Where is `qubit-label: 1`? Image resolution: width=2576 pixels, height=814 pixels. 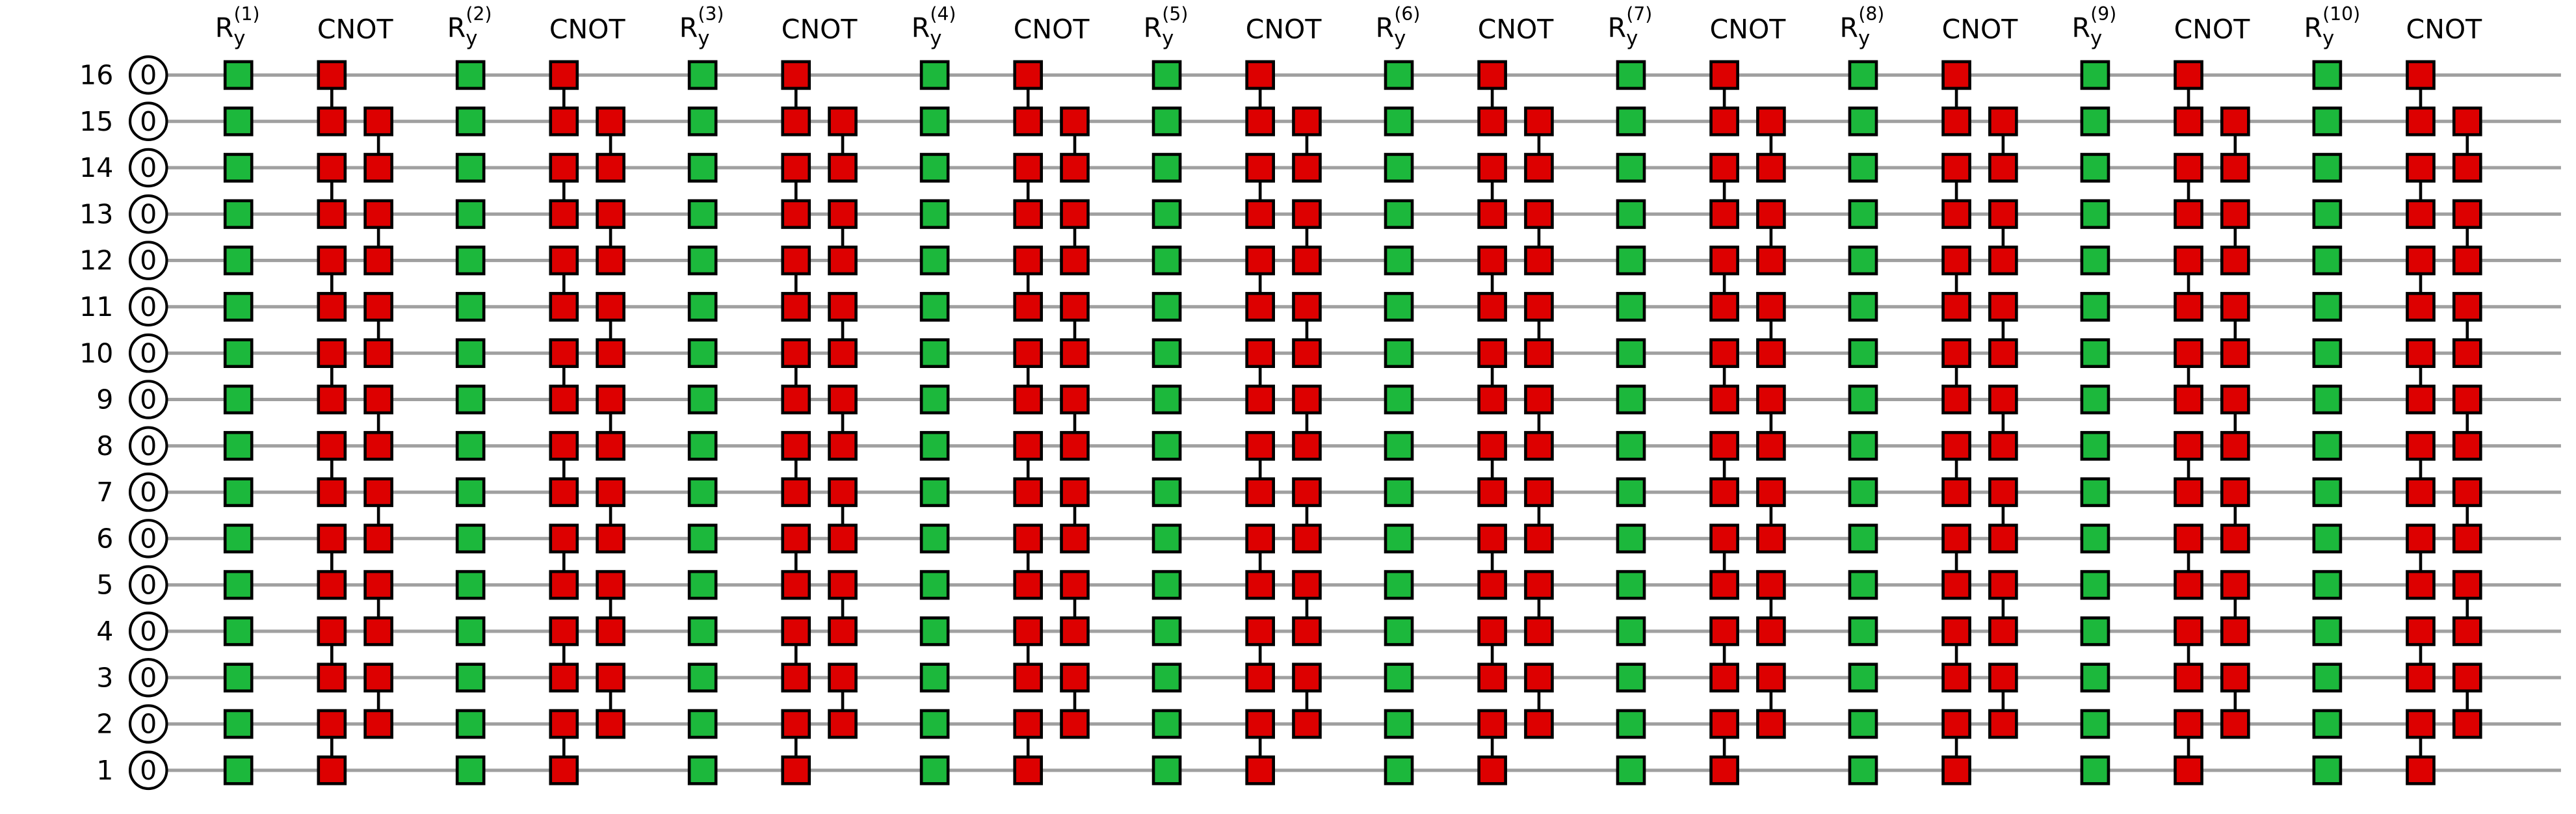 qubit-label: 1 is located at coordinates (104, 770).